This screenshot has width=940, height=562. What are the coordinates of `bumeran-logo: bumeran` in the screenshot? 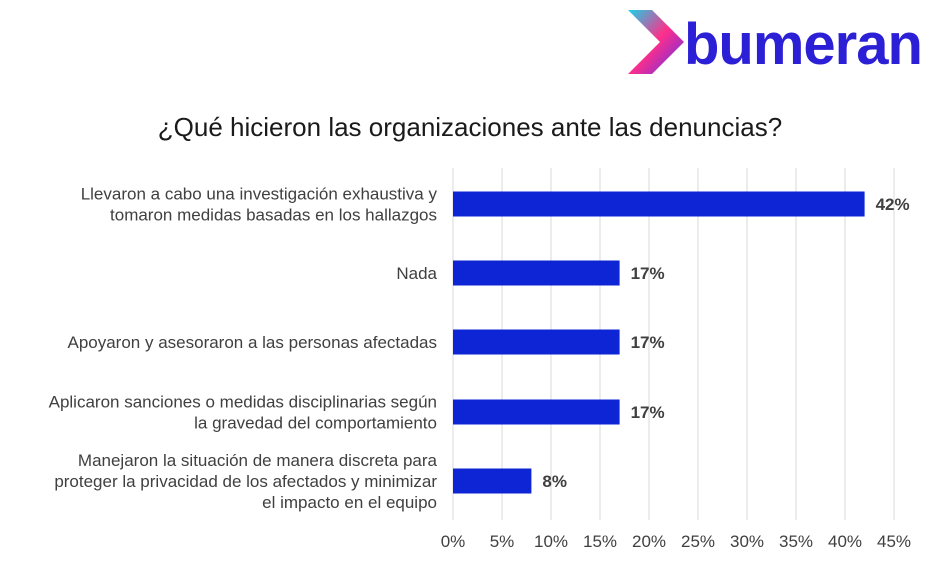 It's located at (775, 43).